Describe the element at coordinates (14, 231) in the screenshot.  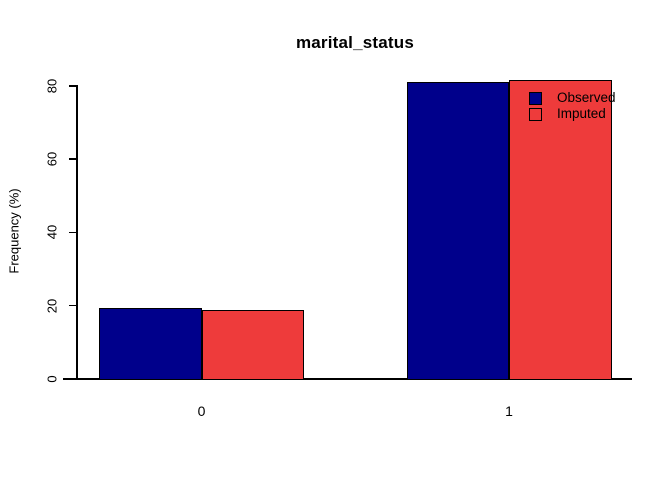
I see `y-axis-label: Frequency (%)` at that location.